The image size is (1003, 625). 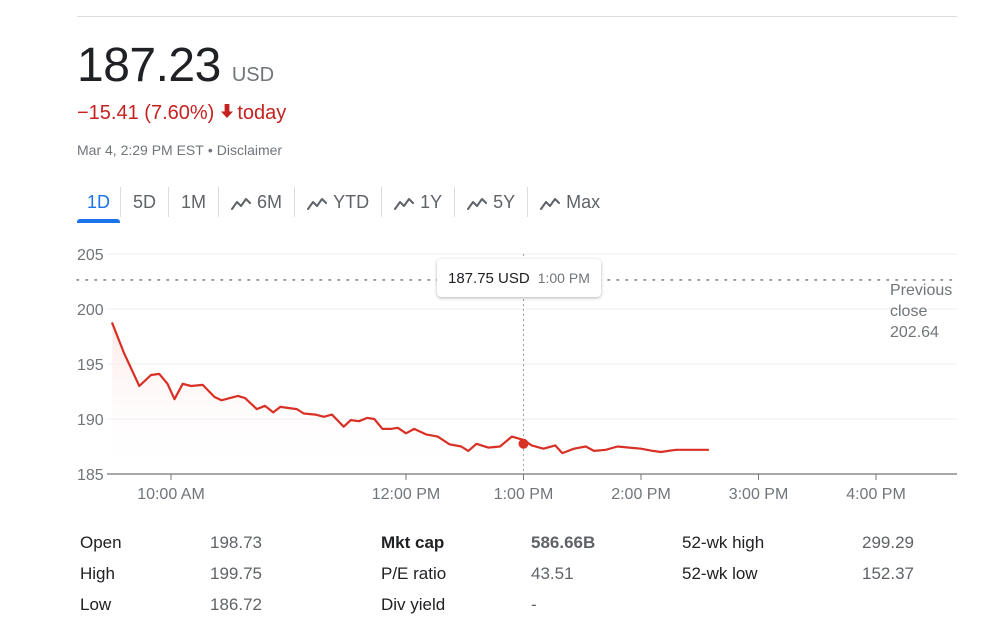 I want to click on tab-1d: 1D, so click(x=99, y=203).